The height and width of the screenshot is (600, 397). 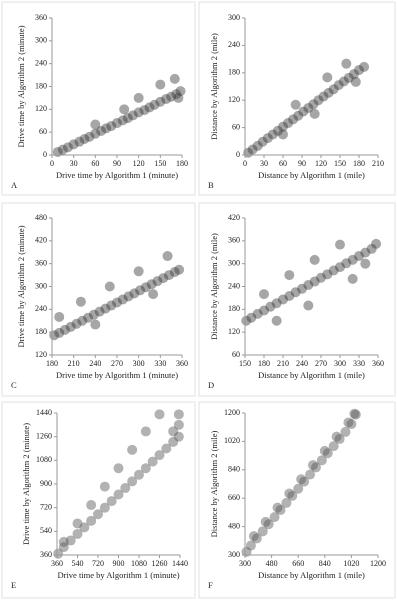 I want to click on y-tick-label: 0, so click(x=238, y=154).